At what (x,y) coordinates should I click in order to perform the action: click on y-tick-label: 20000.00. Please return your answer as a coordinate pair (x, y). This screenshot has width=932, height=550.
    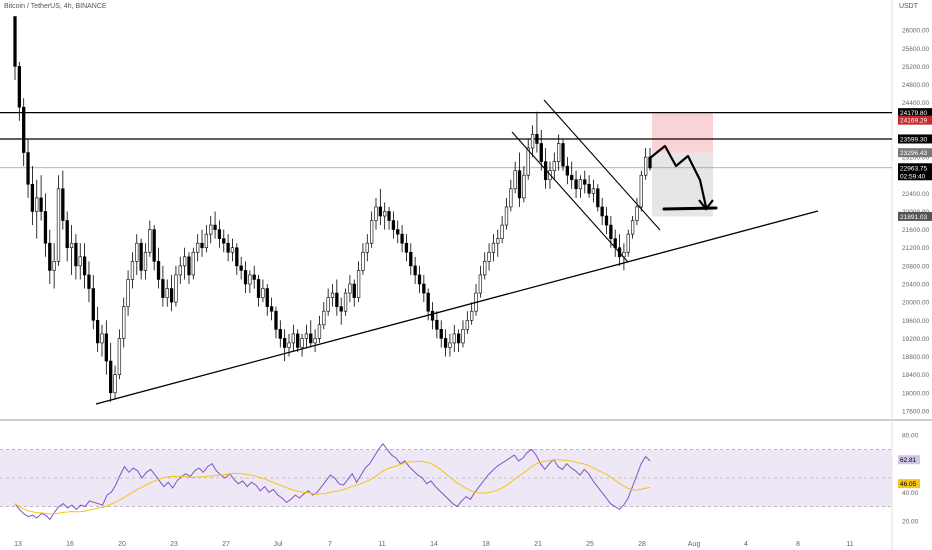
    Looking at the image, I should click on (915, 303).